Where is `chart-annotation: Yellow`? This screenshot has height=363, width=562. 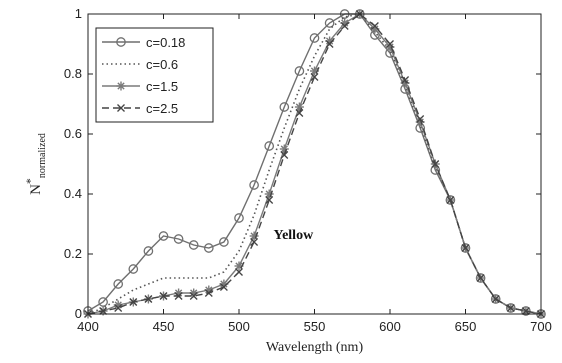 chart-annotation: Yellow is located at coordinates (294, 235).